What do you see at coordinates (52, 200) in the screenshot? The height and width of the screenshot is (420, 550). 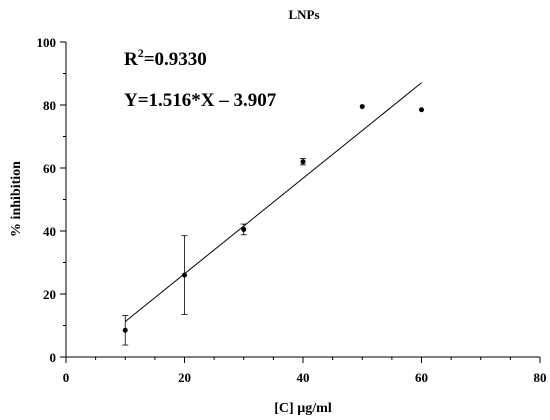 I see `y-axis: 0 20 40 60 80 100` at bounding box center [52, 200].